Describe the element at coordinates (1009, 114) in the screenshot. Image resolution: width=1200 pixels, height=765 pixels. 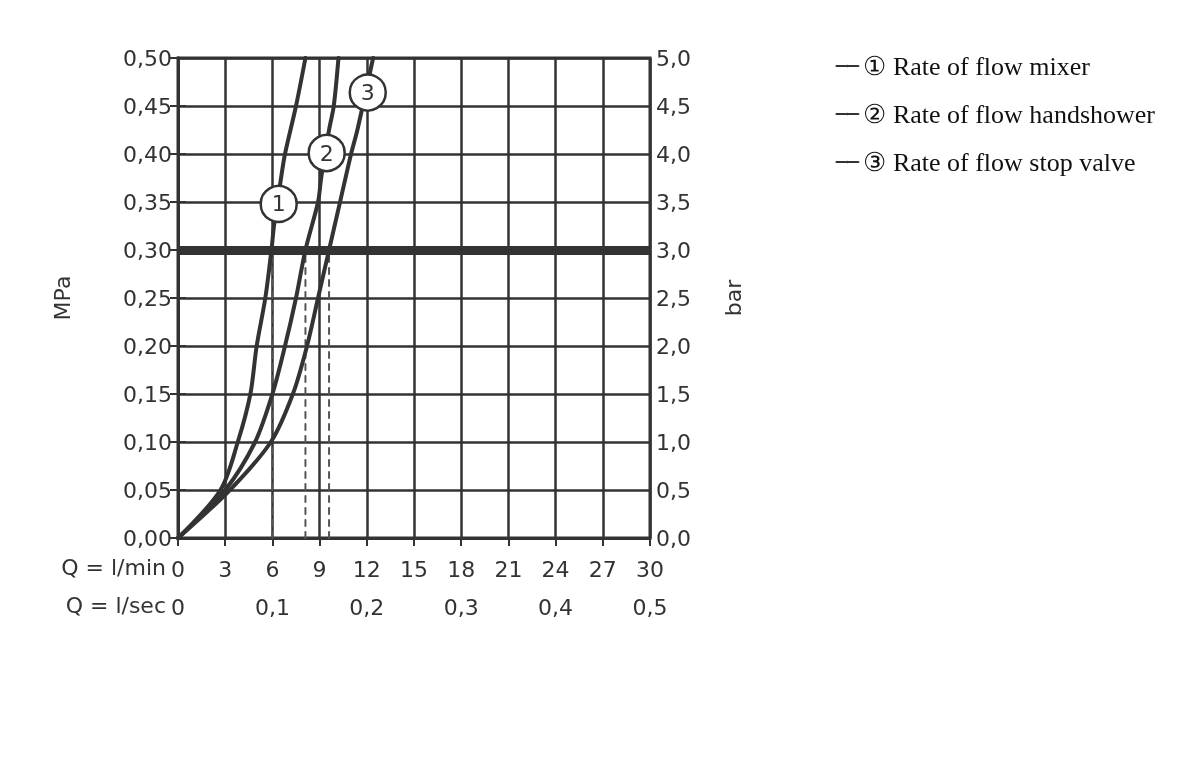
I see `legend-label: ② Rate of flow handshower` at that location.